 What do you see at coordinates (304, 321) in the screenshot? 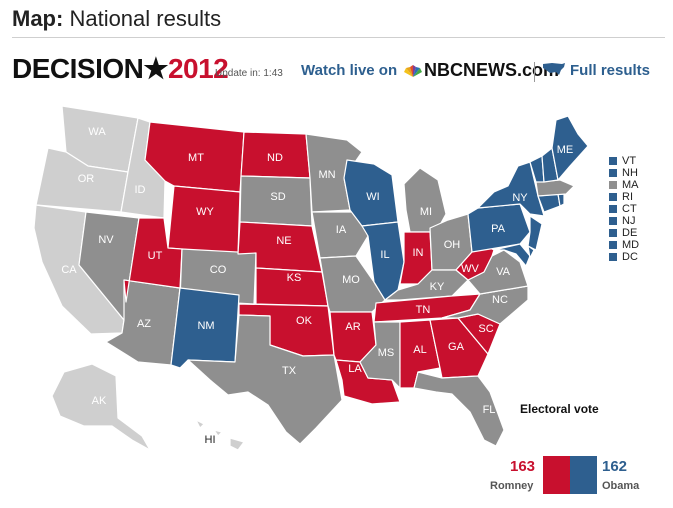
I see `label-OK: OK` at bounding box center [304, 321].